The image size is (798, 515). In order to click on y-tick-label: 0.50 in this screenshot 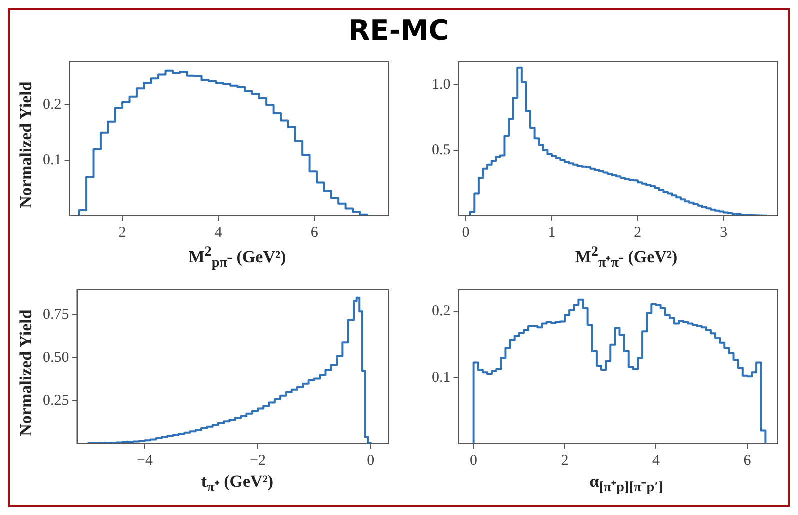, I will do `click(56, 358)`.